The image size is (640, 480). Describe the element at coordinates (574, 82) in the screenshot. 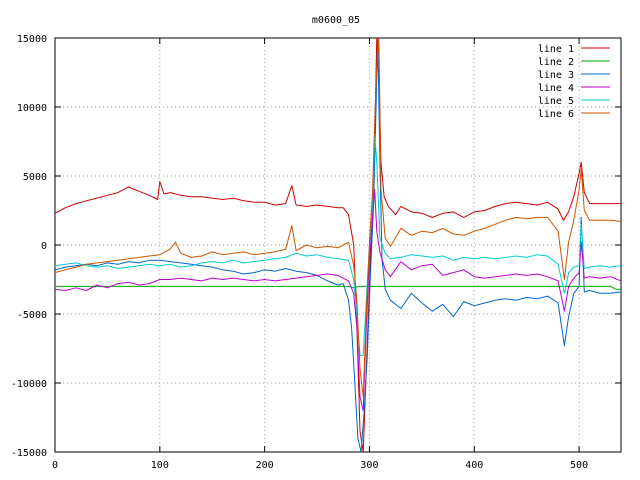

I see `legend: line 1 line 2 line 3 line 4 line 5 line 6` at that location.